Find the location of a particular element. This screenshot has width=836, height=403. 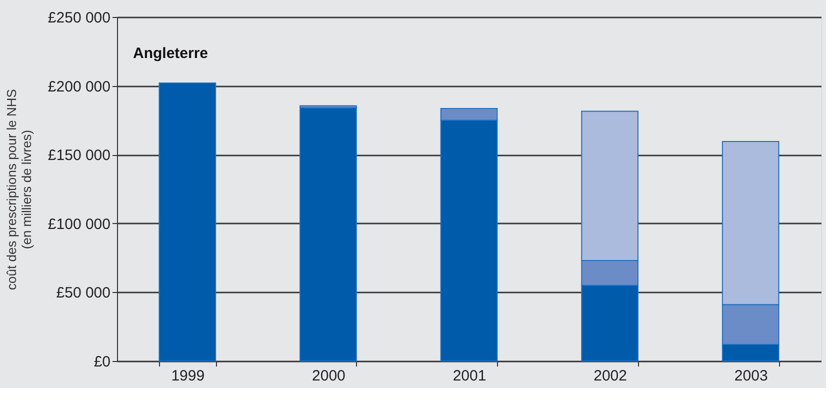

y-tick-label: £250 000 is located at coordinates (79, 18).